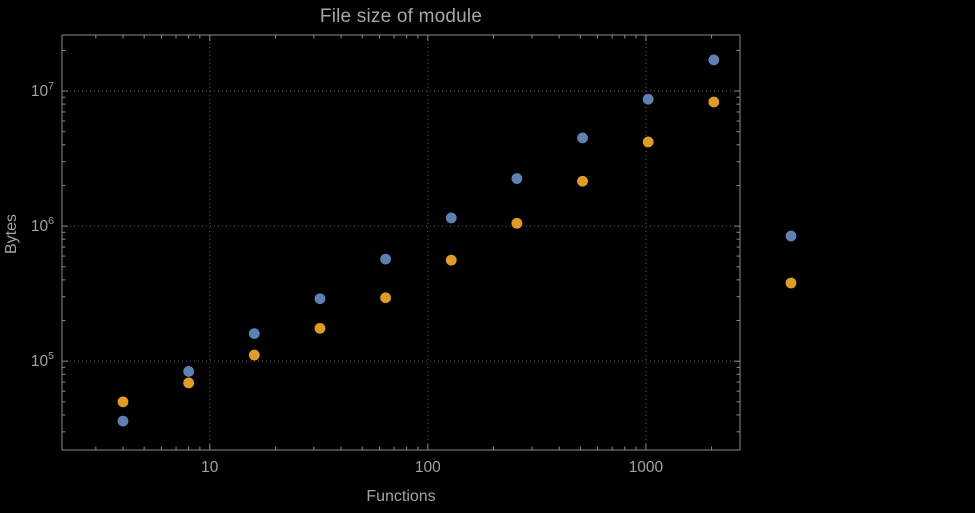  What do you see at coordinates (401, 16) in the screenshot?
I see `chart-title: File size of module` at bounding box center [401, 16].